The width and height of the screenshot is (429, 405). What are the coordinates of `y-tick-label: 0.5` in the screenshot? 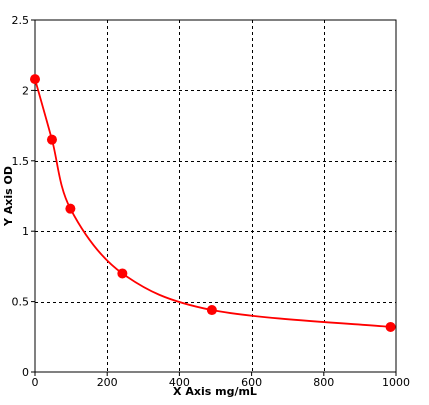 It's located at (21, 302).